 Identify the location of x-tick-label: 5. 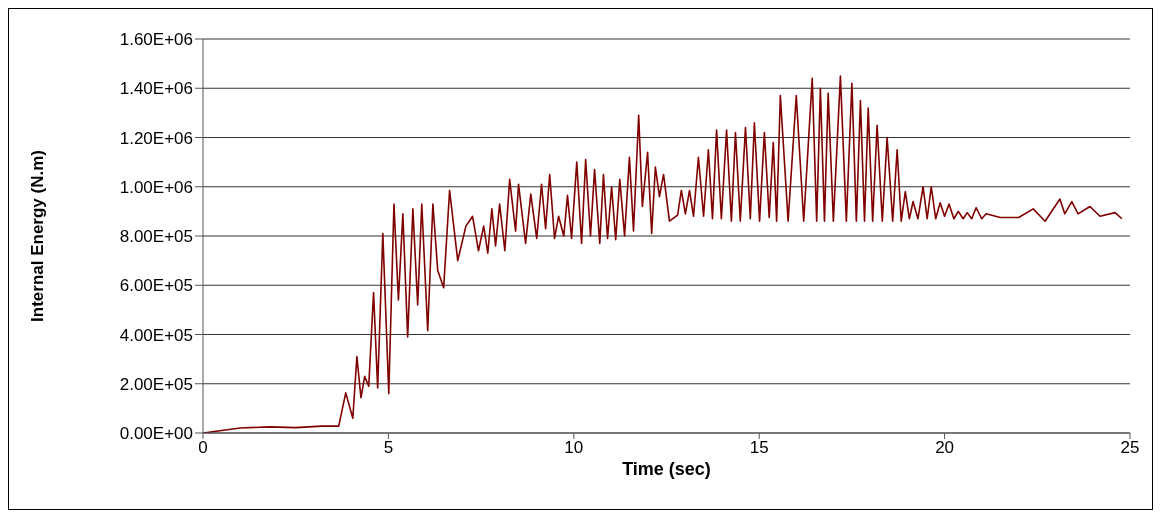
(388, 448).